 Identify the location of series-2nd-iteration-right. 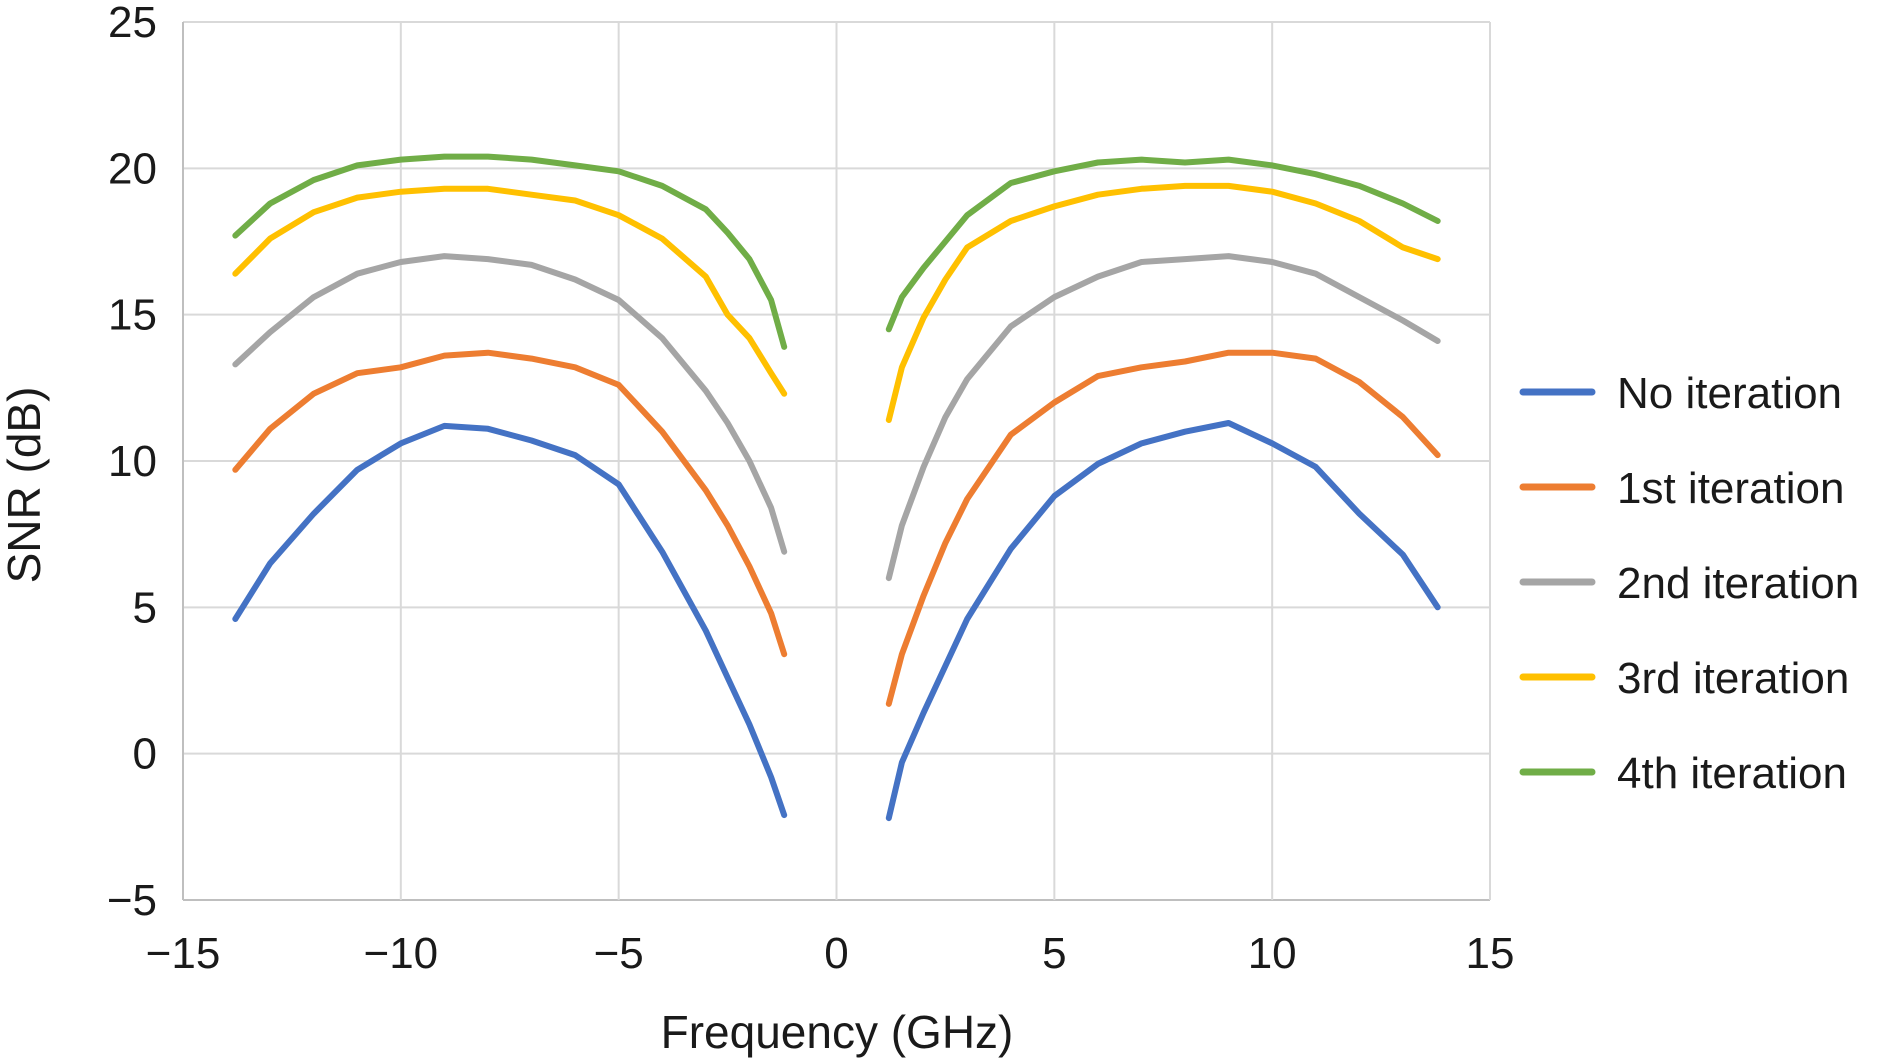
(1163, 417).